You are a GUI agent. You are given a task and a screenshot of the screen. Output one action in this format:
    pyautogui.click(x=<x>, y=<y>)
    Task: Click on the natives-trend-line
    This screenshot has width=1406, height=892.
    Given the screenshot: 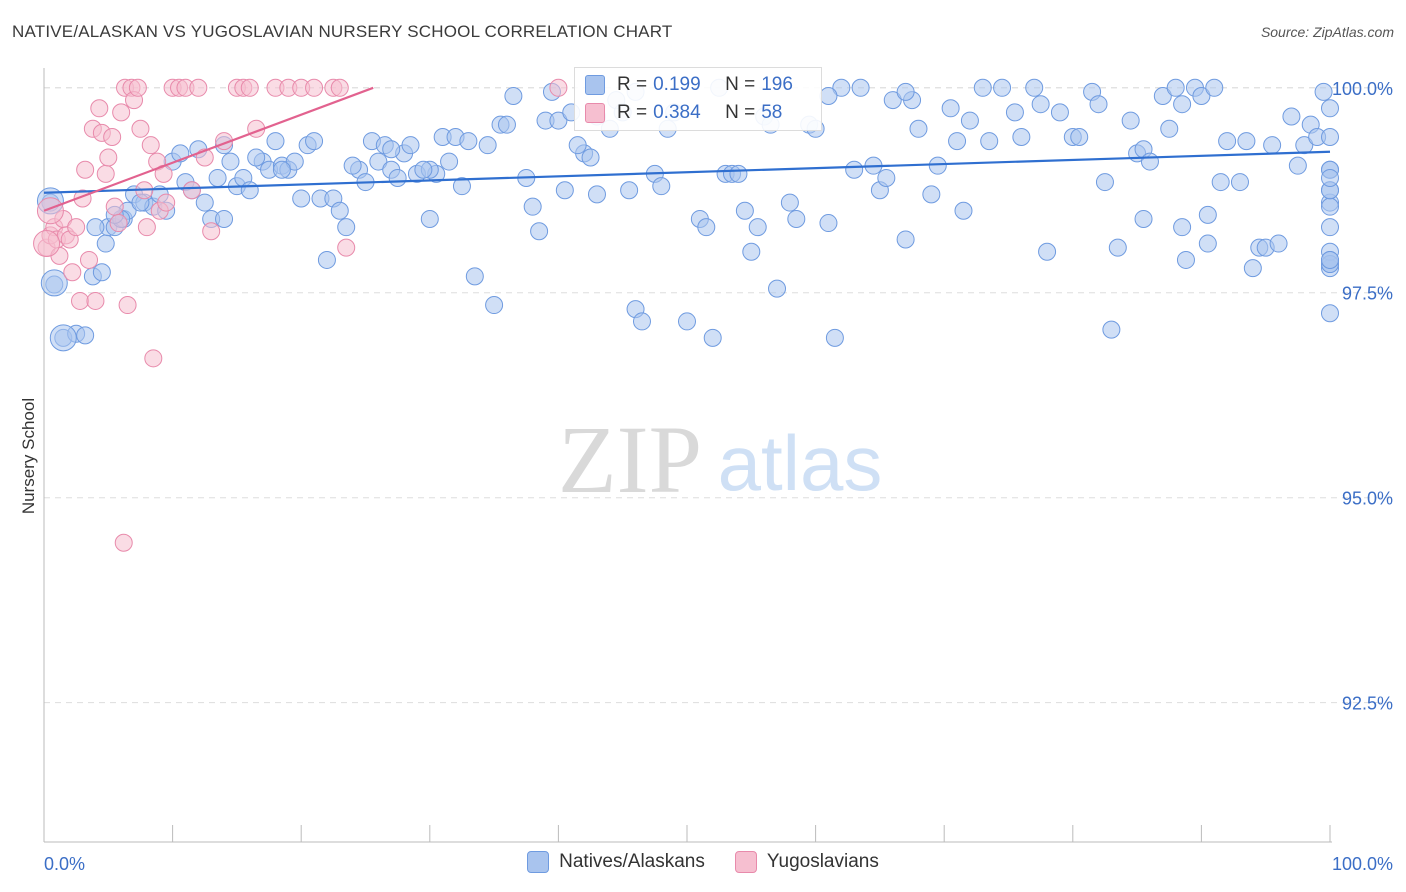 What is the action you would take?
    pyautogui.click(x=687, y=172)
    